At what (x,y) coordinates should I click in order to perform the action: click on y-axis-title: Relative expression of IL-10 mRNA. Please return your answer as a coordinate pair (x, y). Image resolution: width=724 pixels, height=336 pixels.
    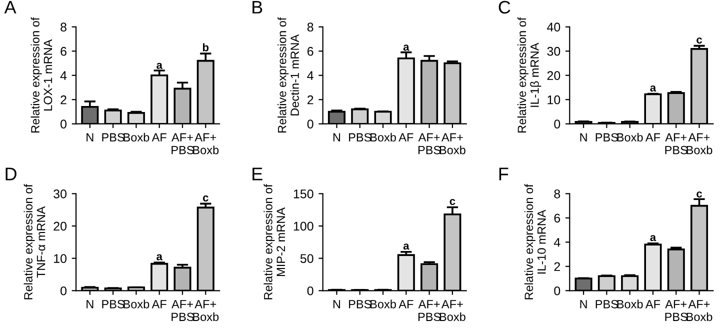
    Looking at the image, I should click on (535, 242).